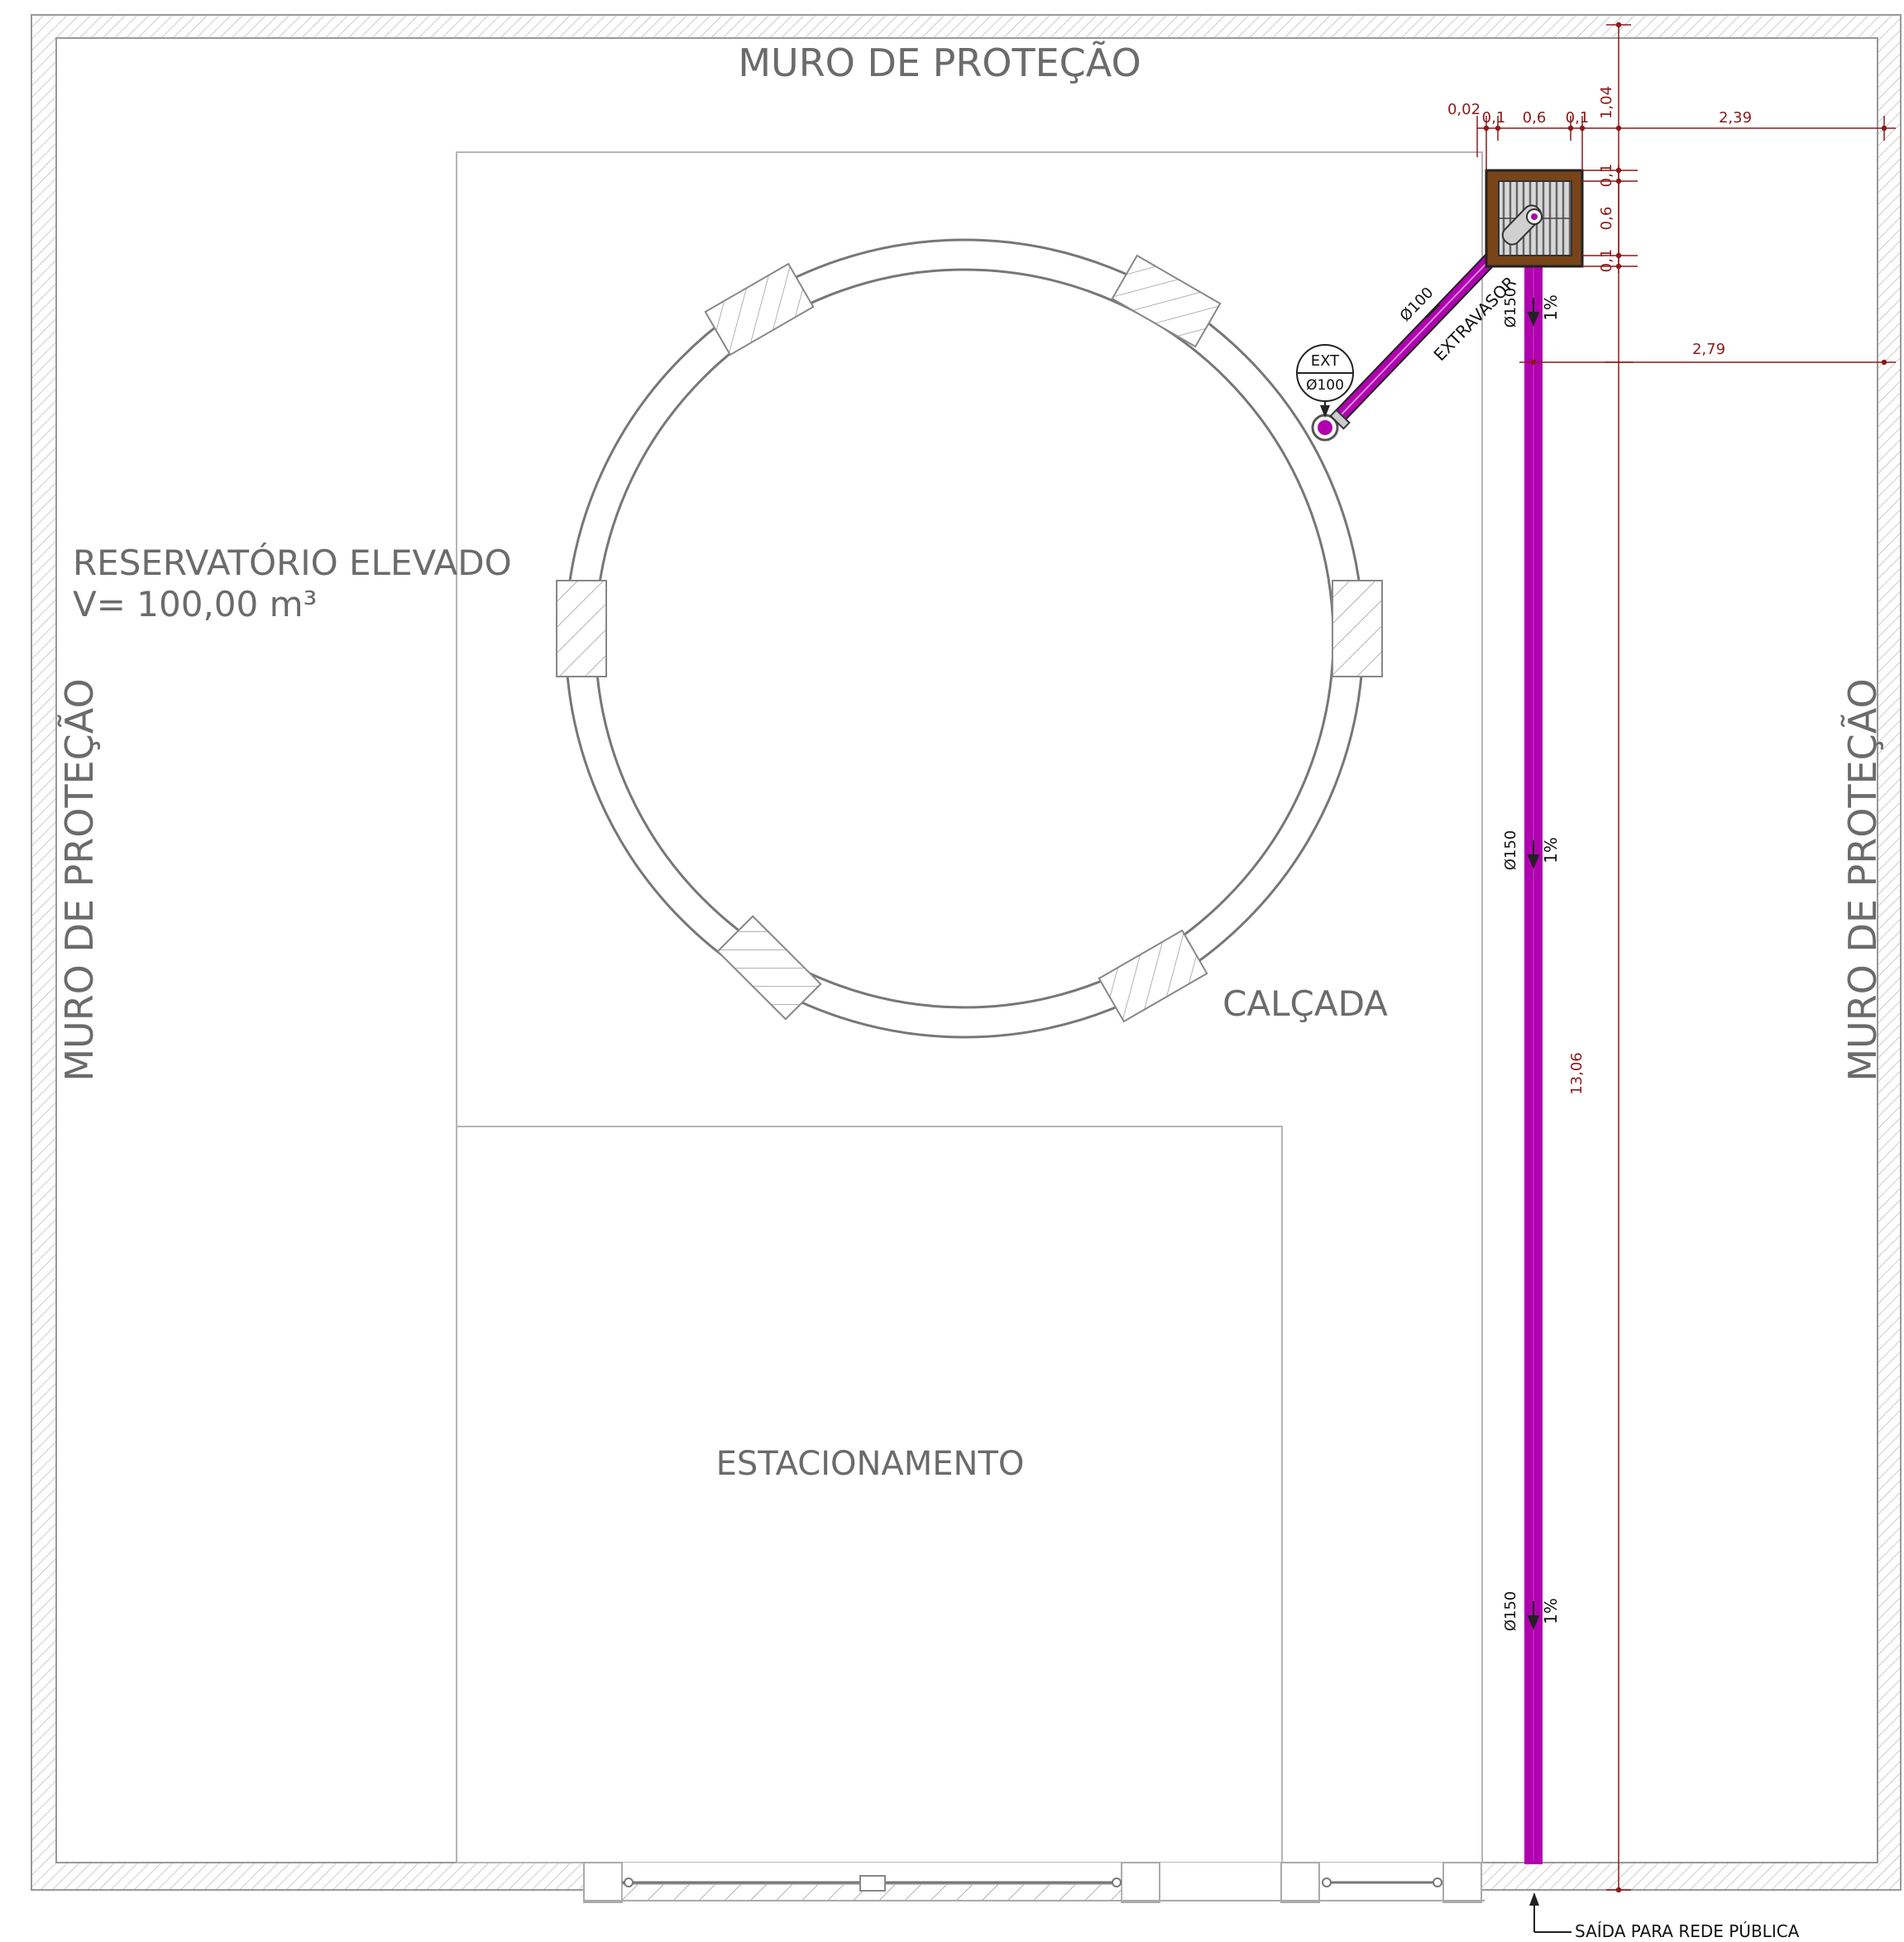  What do you see at coordinates (1494, 118) in the screenshot?
I see `dim-01-a: 0,1` at bounding box center [1494, 118].